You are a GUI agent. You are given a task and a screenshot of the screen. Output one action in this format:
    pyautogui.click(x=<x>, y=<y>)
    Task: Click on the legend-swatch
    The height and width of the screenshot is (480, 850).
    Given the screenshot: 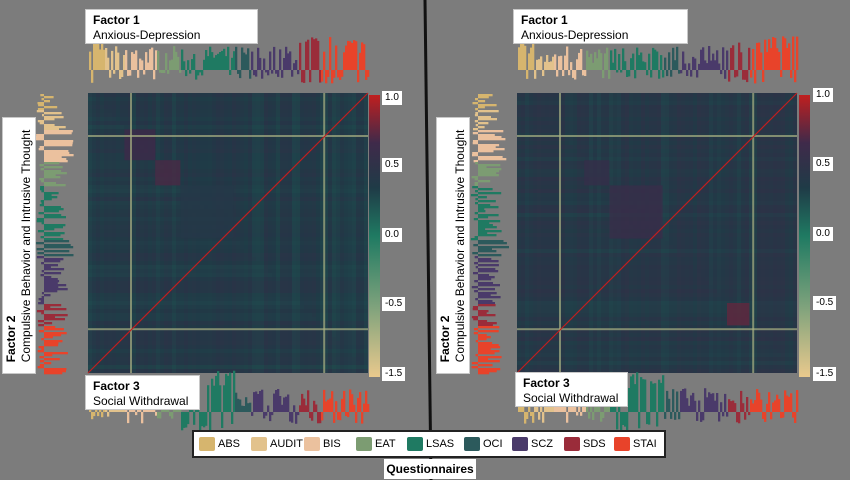 What is the action you would take?
    pyautogui.click(x=472, y=444)
    